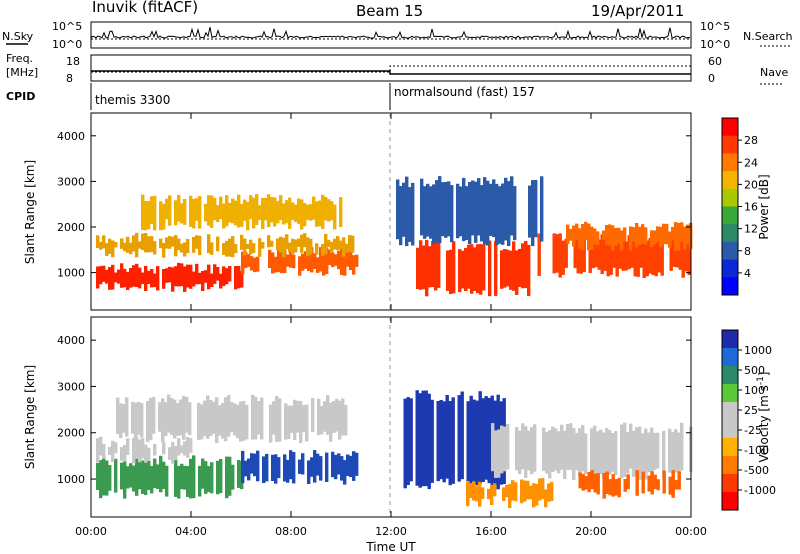  I want to click on power-colorbar-label: Power [dB], so click(764, 206).